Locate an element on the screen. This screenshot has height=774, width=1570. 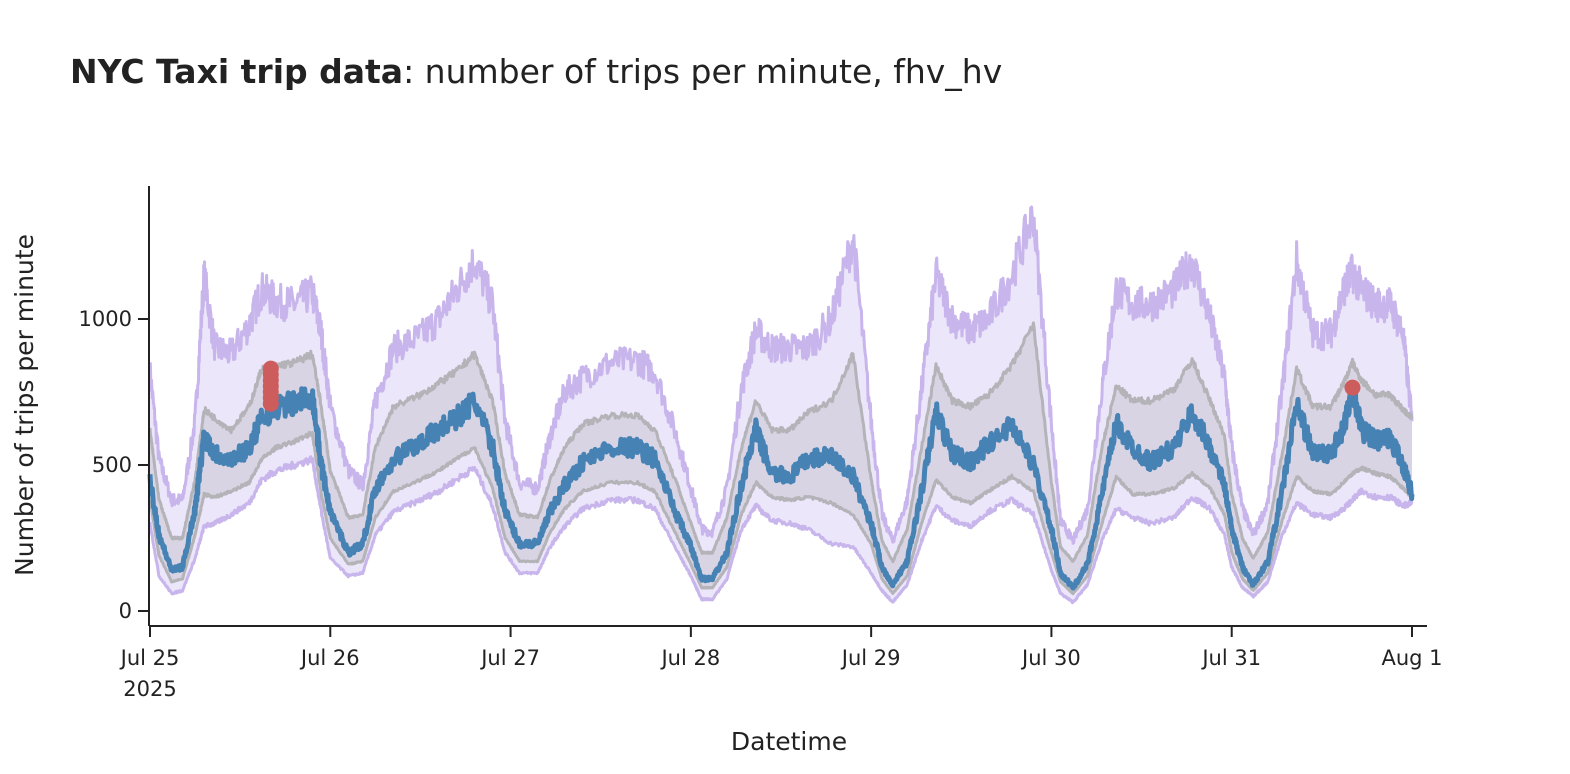
anomaly-layer is located at coordinates (811, 386).